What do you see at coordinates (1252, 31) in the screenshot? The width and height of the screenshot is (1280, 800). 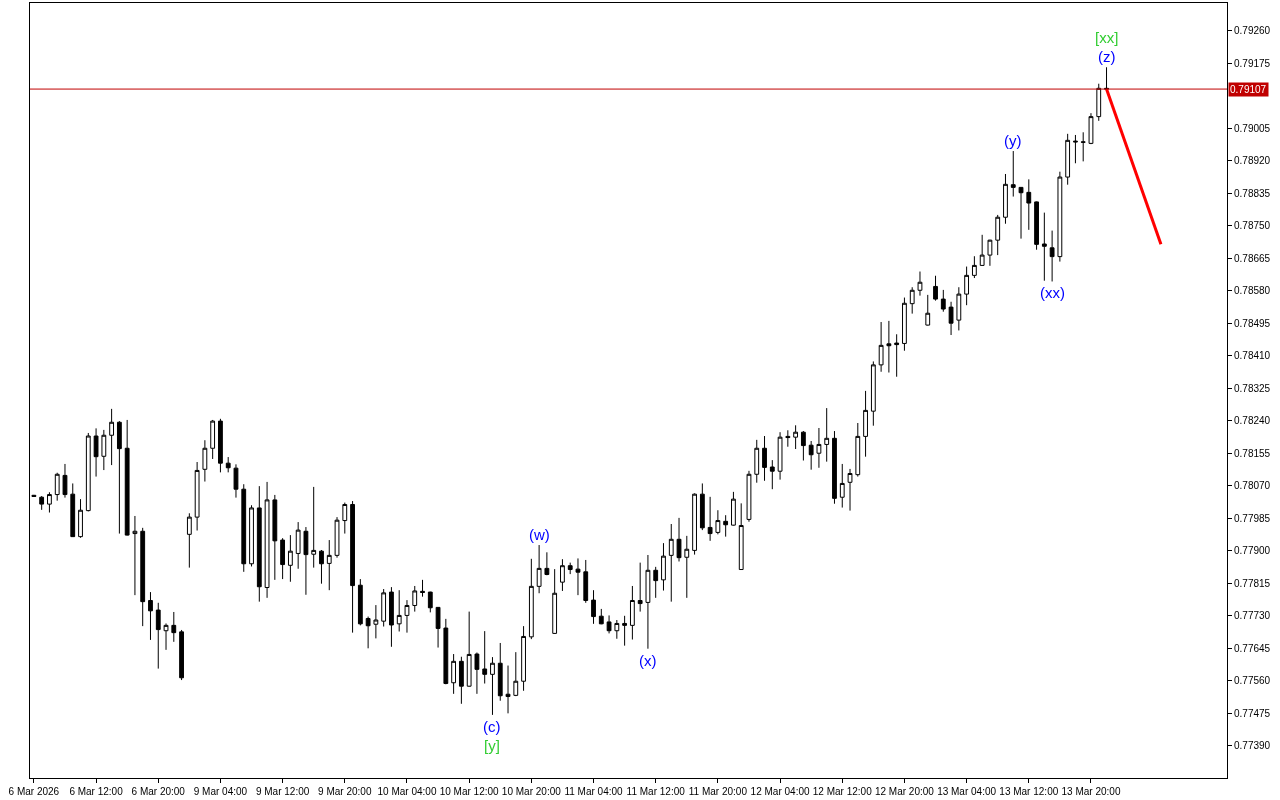 I see `y-tick-label: 0.79260` at bounding box center [1252, 31].